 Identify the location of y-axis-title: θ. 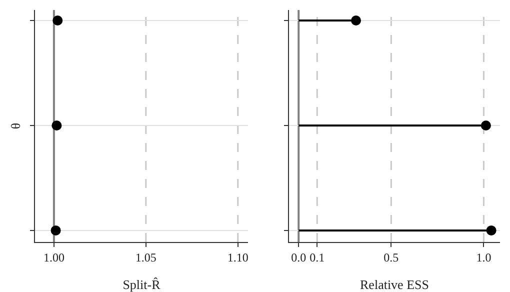
(15, 126).